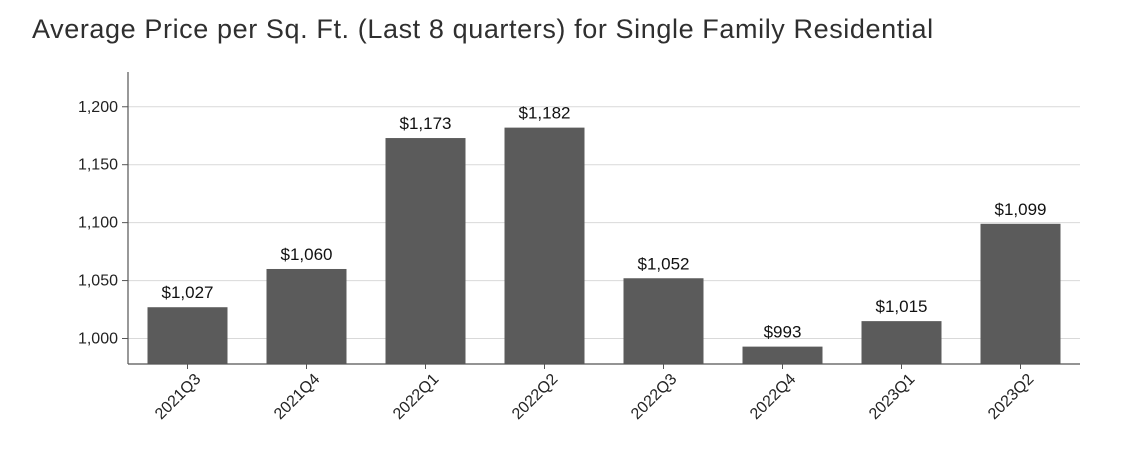  I want to click on x-tick-label: 2022Q1, so click(416, 397).